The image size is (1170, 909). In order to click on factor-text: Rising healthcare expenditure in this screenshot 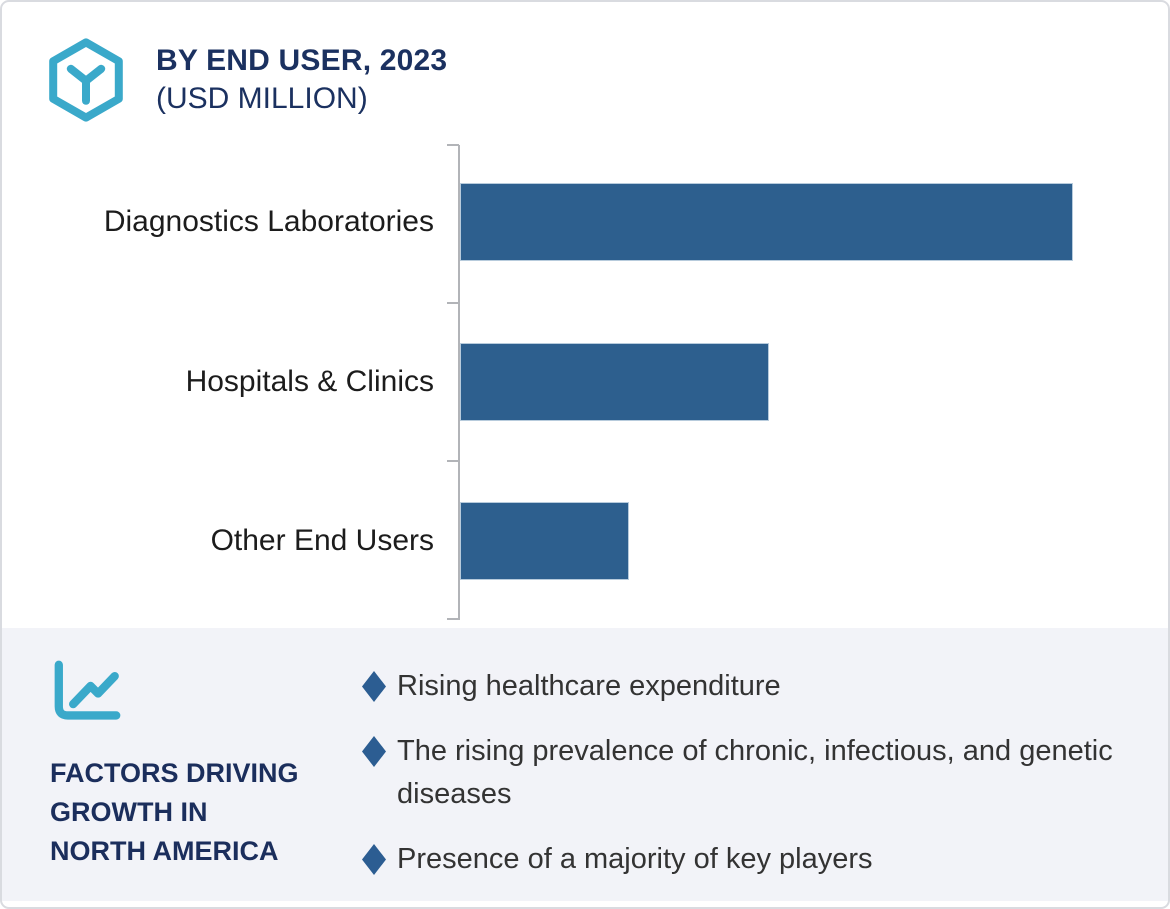, I will do `click(589, 686)`.